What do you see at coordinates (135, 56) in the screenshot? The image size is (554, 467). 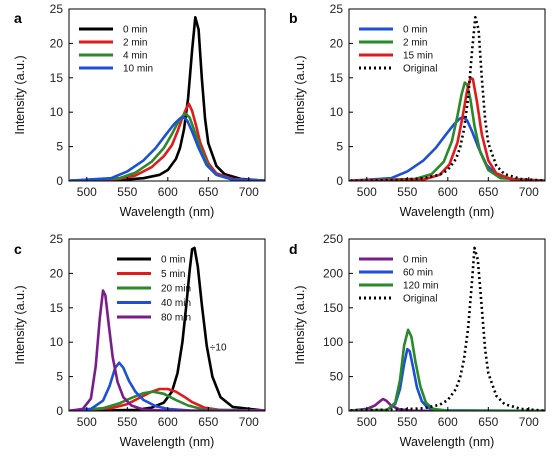 I see `legend-label: 4 min` at bounding box center [135, 56].